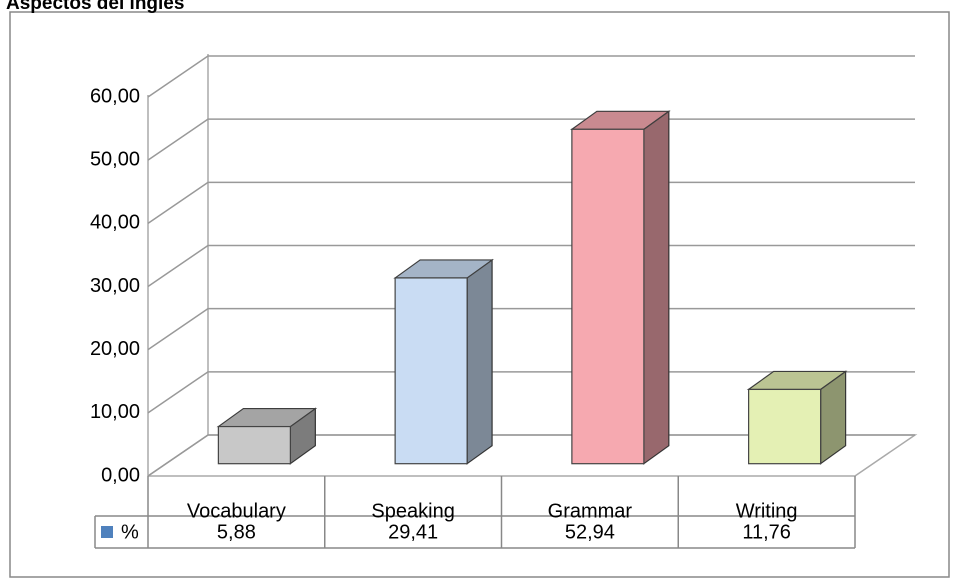  What do you see at coordinates (115, 96) in the screenshot?
I see `y-tick-label: 60,00` at bounding box center [115, 96].